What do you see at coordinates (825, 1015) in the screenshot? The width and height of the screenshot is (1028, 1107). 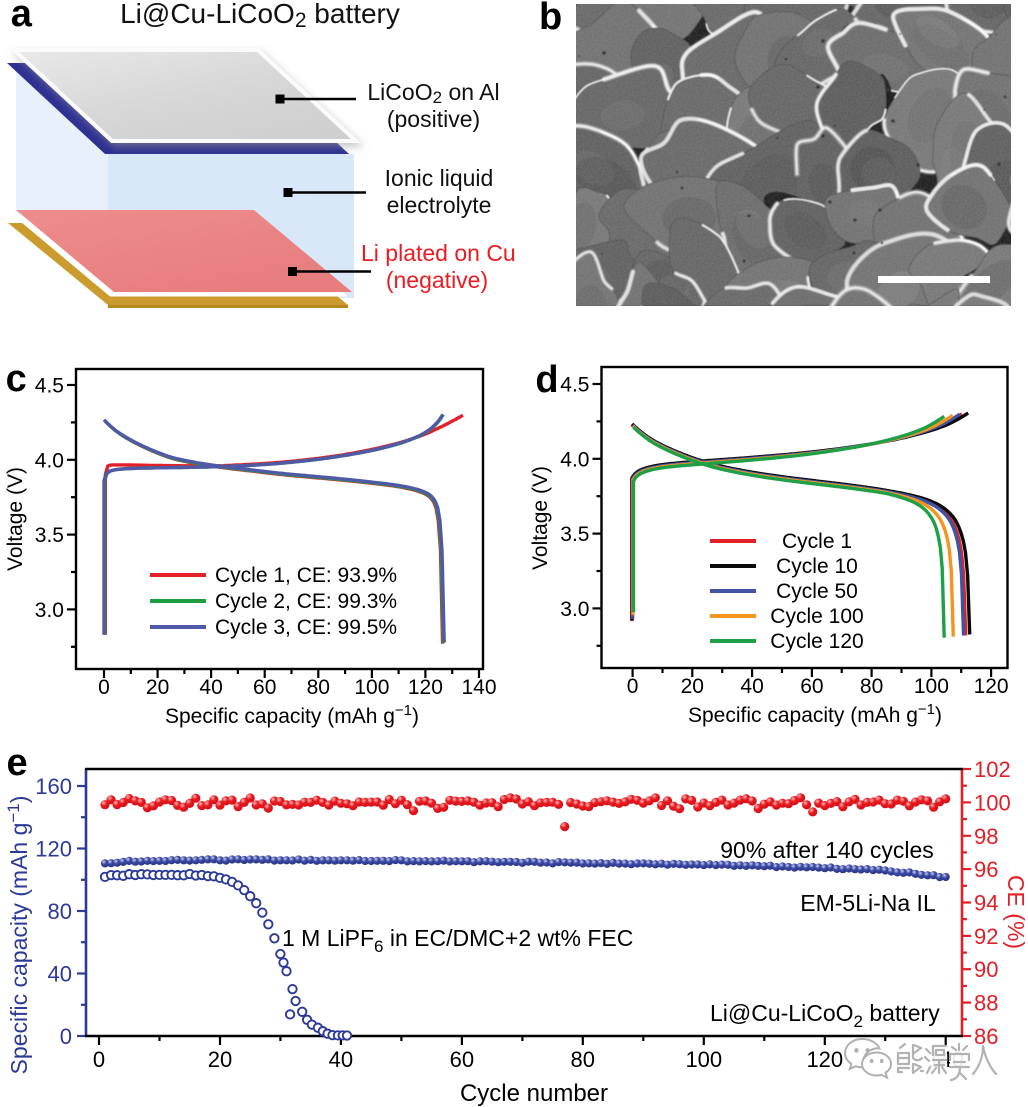 I see `svg-text: Li@Cu-LiCoO2 battery` at bounding box center [825, 1015].